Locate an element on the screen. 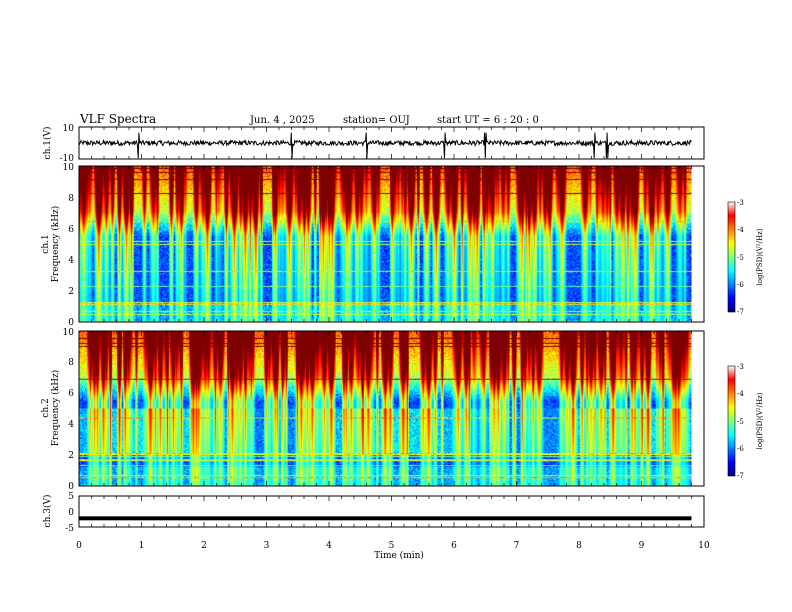  time-tick-label: 4 is located at coordinates (329, 546).